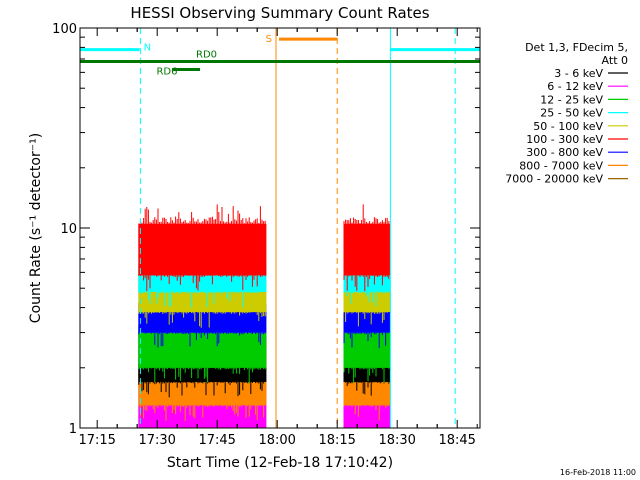  I want to click on x-tick-label: 18:00, so click(276, 440).